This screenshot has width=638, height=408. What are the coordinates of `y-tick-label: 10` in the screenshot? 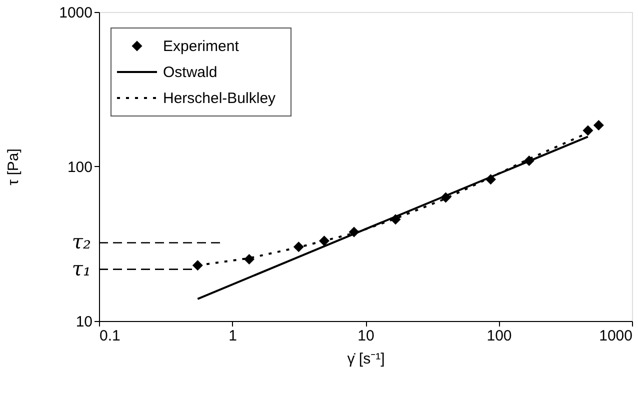 It's located at (84, 322).